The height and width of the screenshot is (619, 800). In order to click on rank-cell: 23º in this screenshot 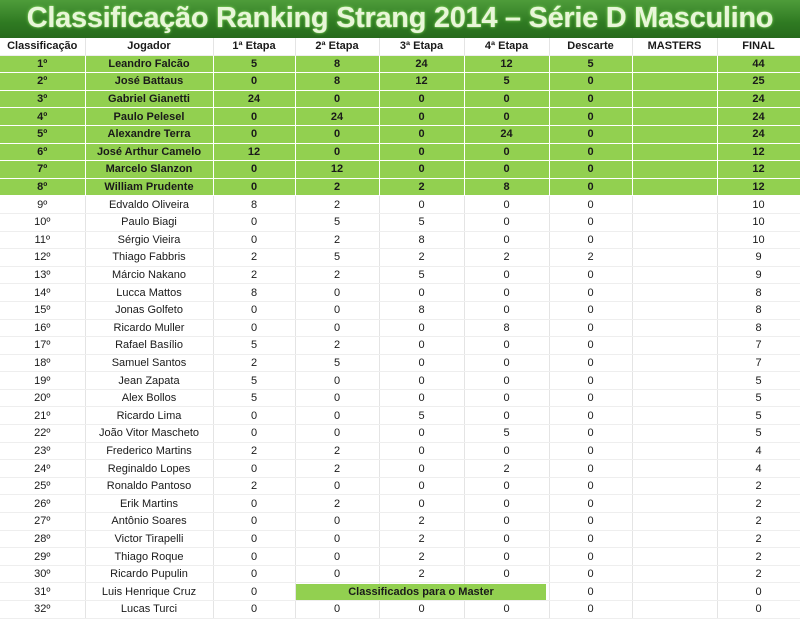, I will do `click(43, 451)`.